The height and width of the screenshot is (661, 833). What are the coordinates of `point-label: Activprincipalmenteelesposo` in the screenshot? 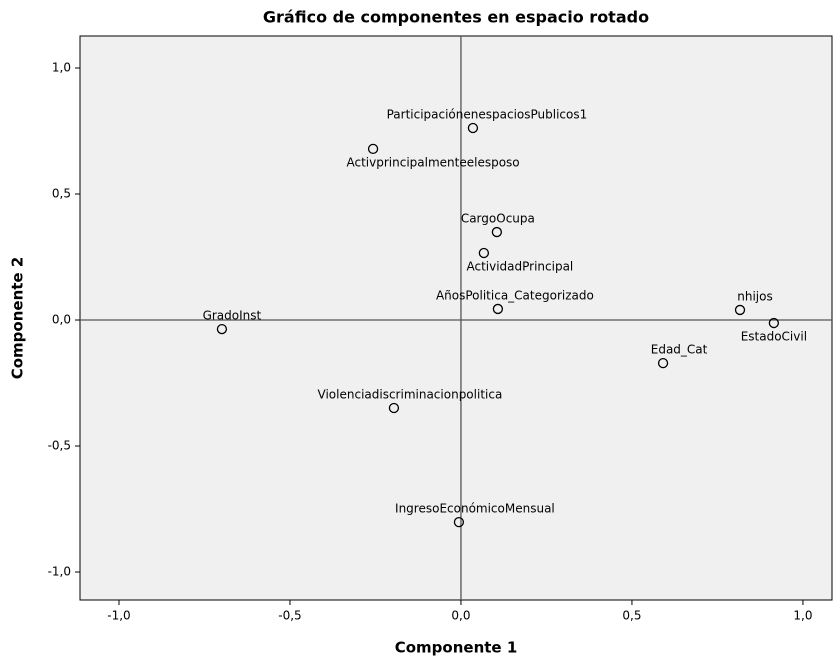 It's located at (433, 162).